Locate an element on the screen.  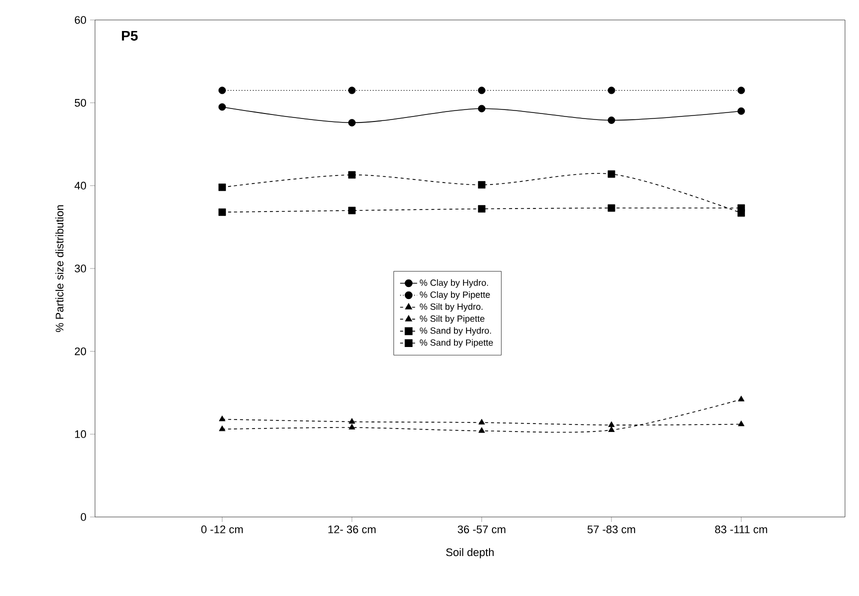
y-tick-label: 40 is located at coordinates (80, 186).